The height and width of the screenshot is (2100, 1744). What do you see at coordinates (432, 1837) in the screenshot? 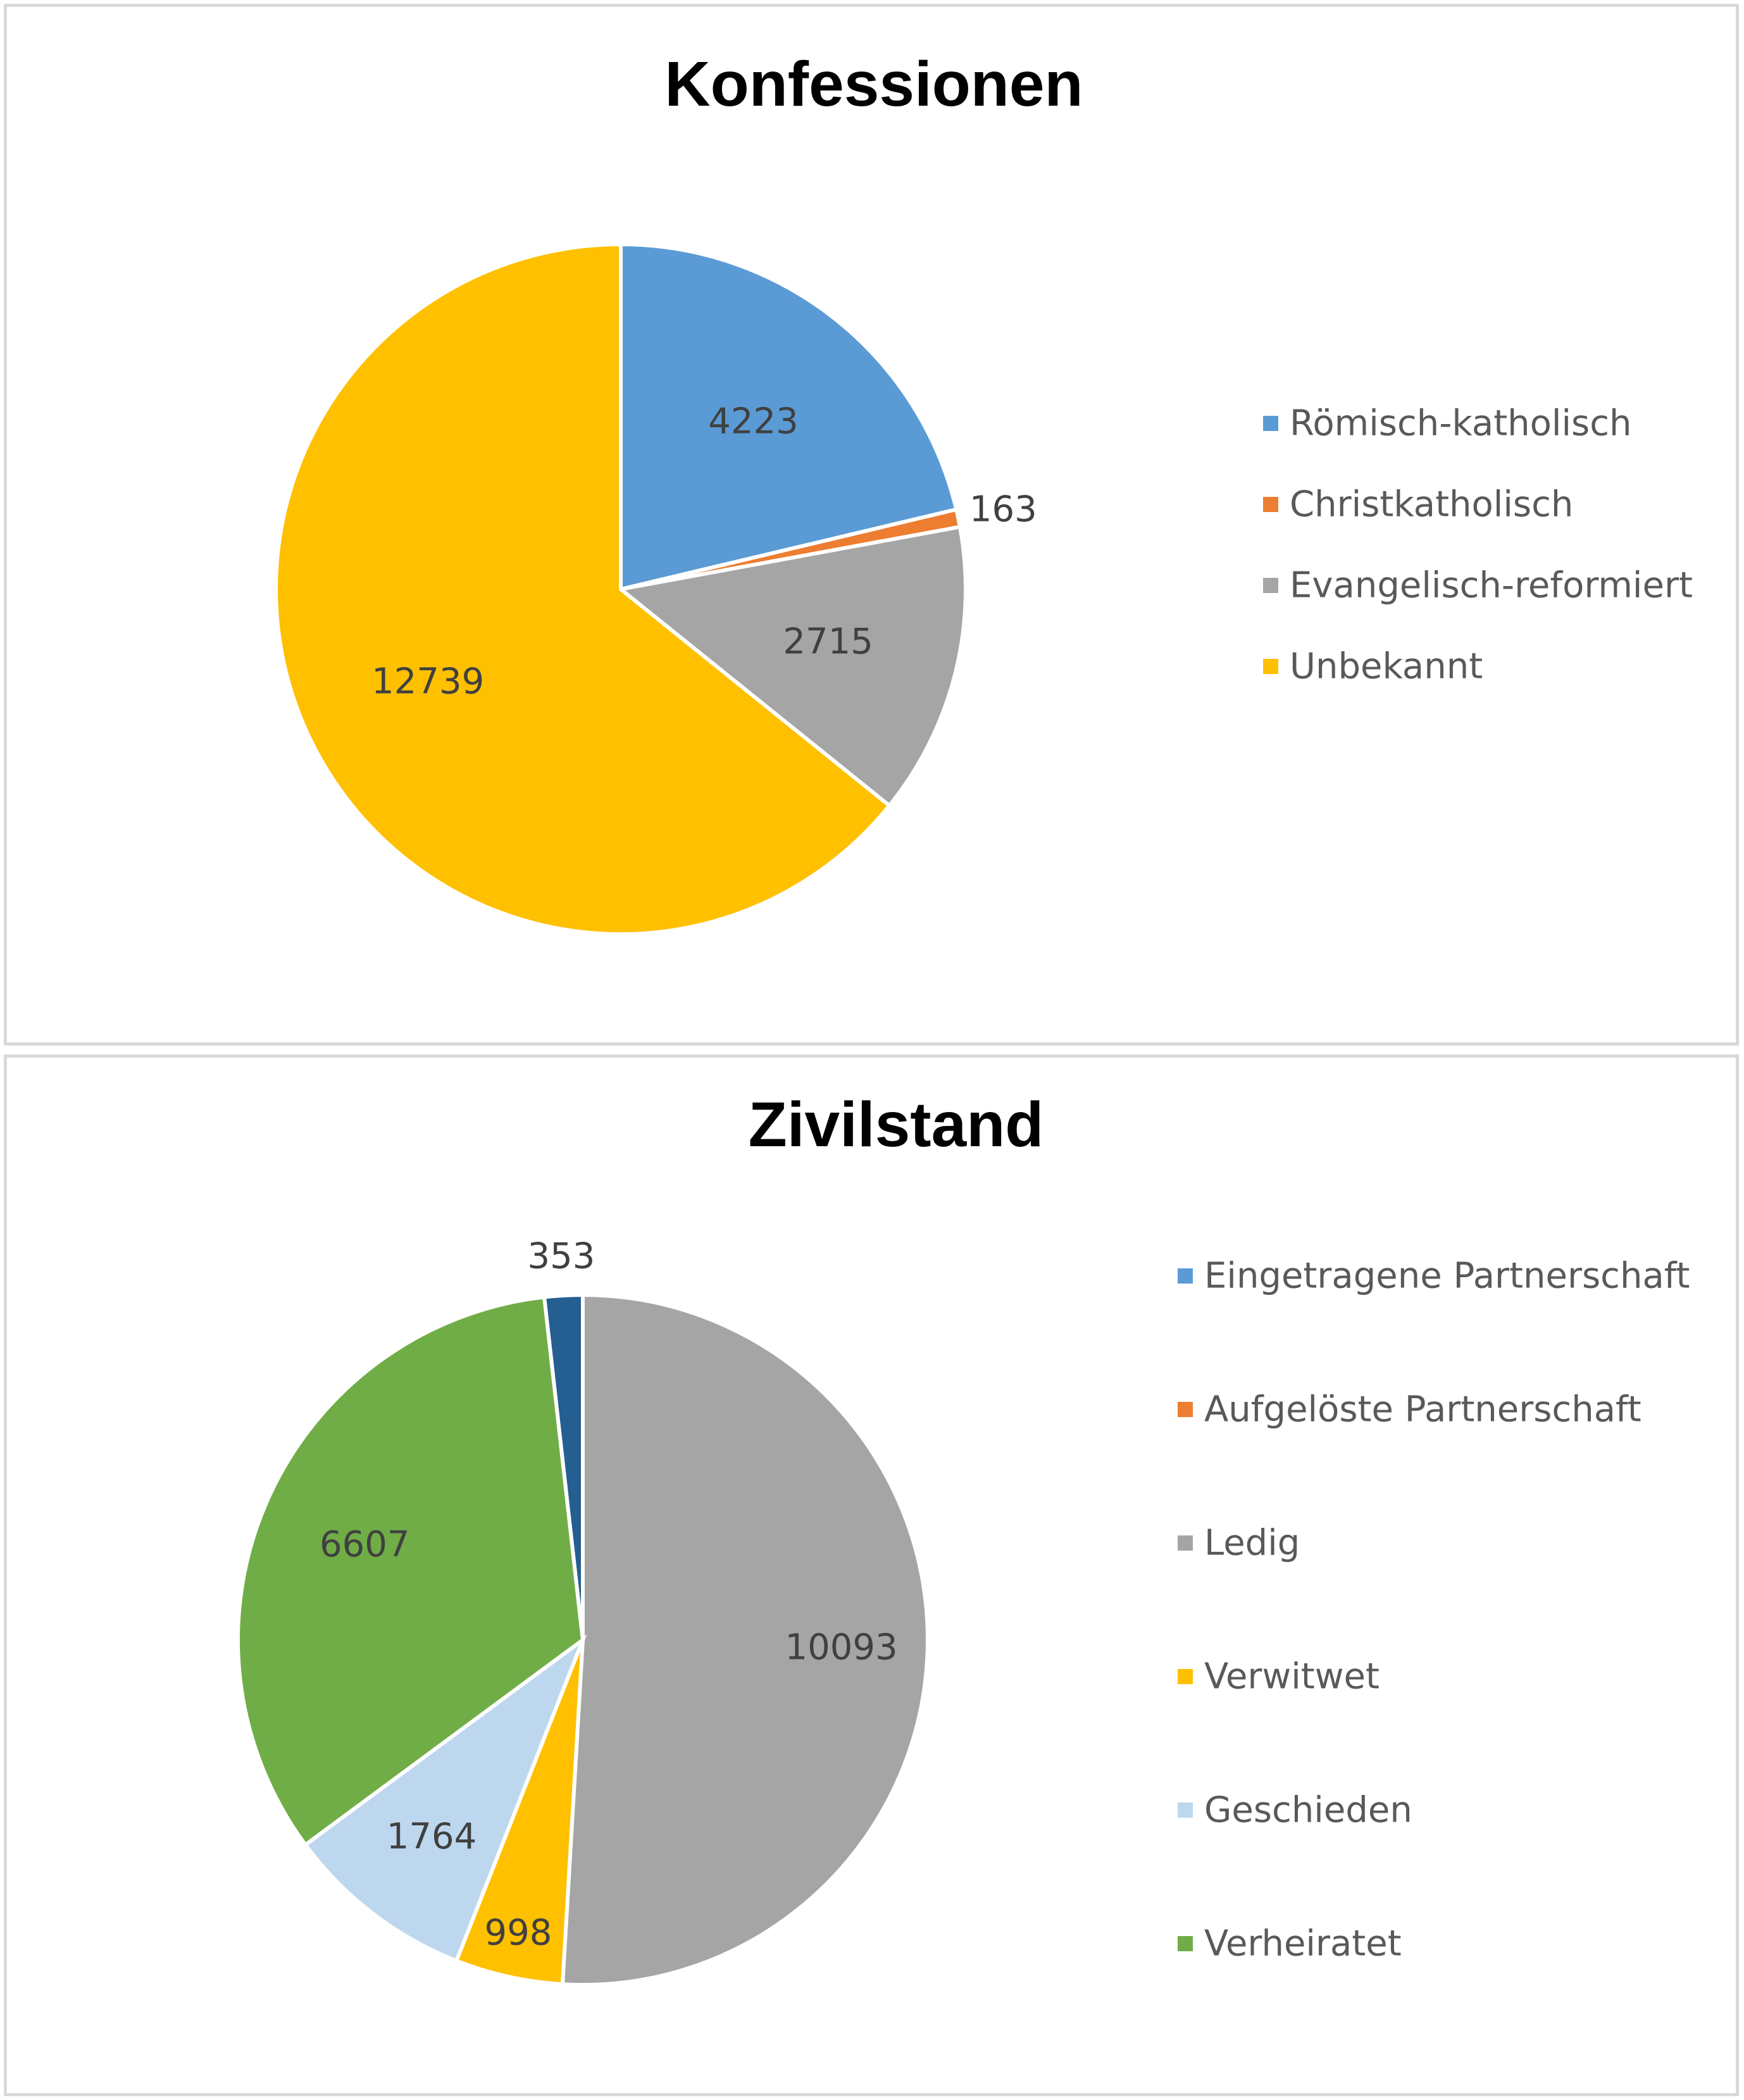
I see `data-label: 1764` at bounding box center [432, 1837].